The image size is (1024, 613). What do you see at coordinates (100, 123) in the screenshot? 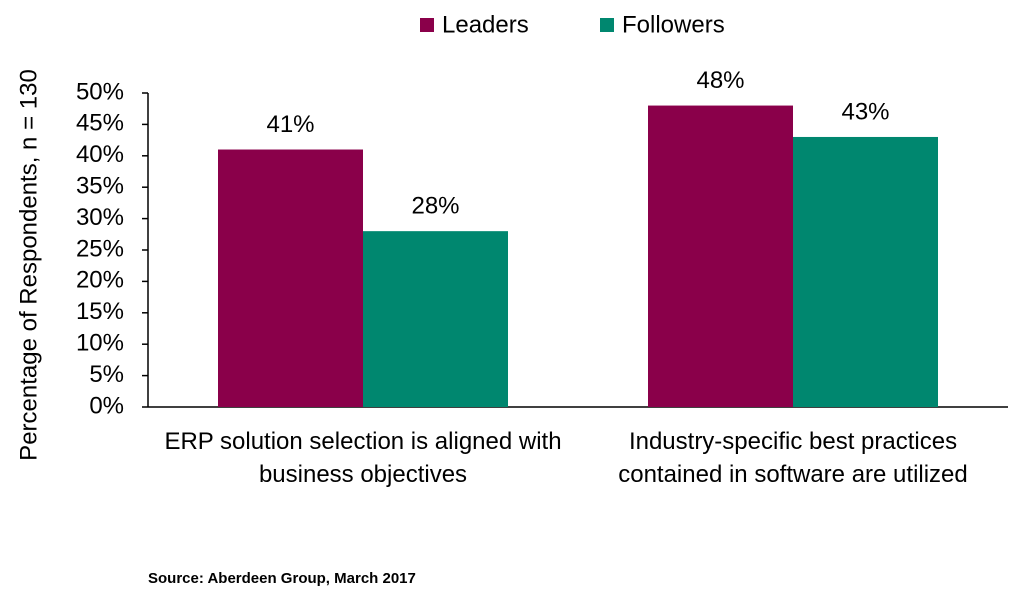
I see `y-tick-label: 45%` at bounding box center [100, 123].